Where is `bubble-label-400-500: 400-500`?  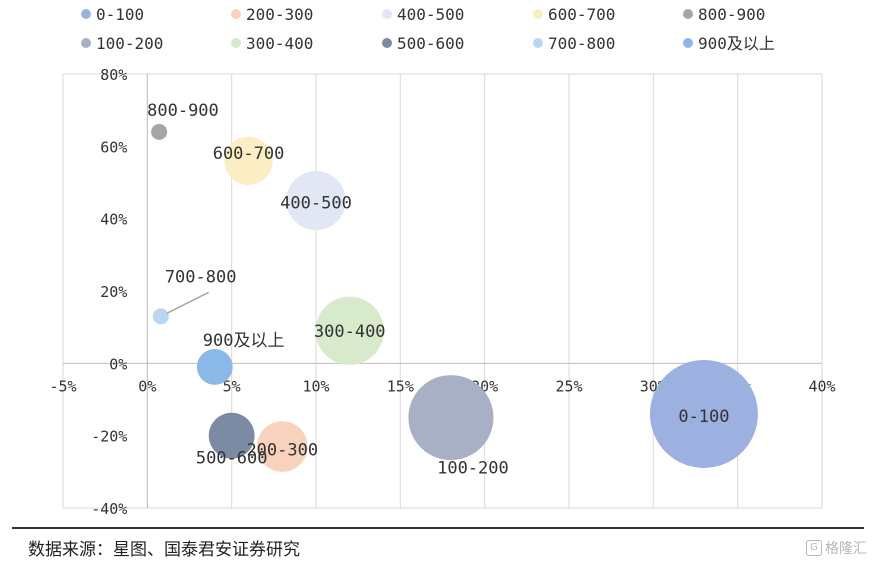
bubble-label-400-500: 400-500 is located at coordinates (316, 204).